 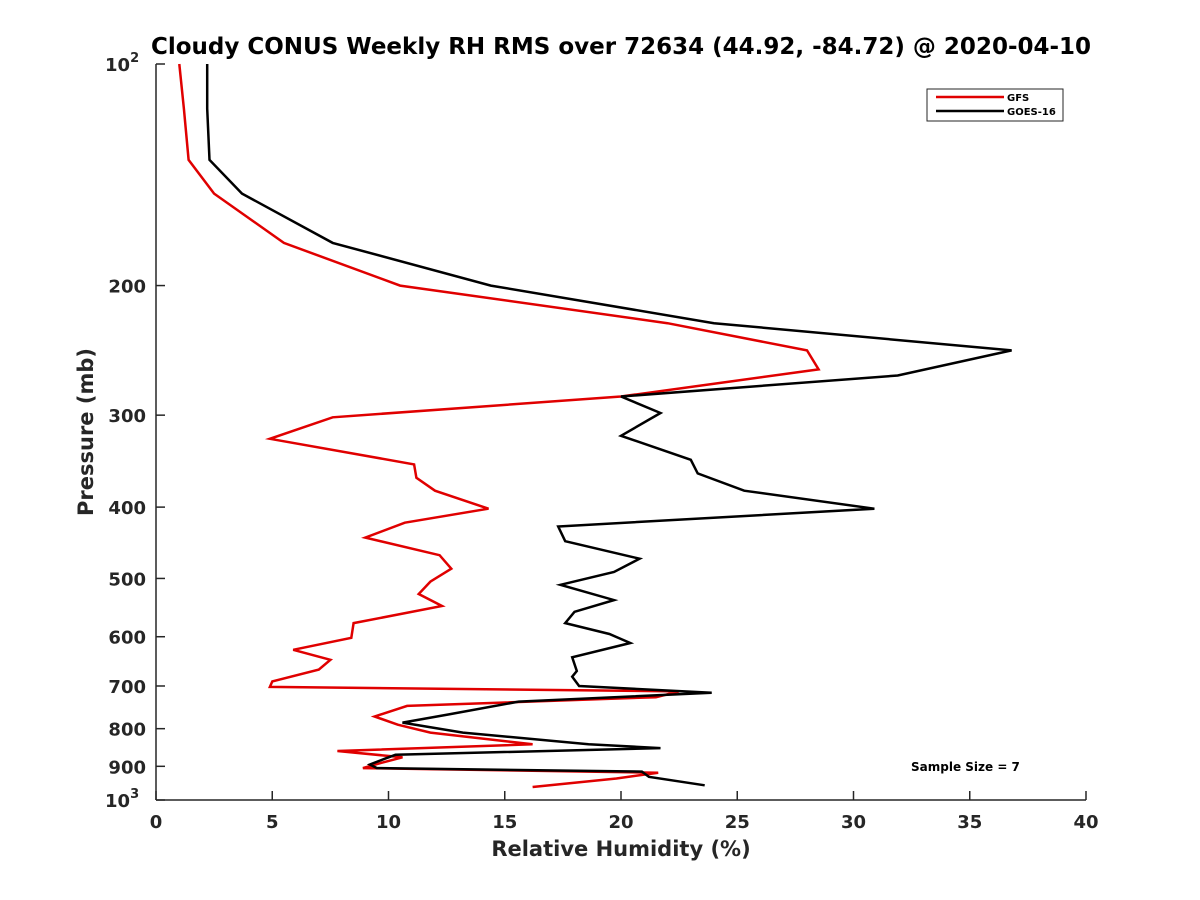 What do you see at coordinates (965, 767) in the screenshot?
I see `sample-size-annotation: Sample Size = 7` at bounding box center [965, 767].